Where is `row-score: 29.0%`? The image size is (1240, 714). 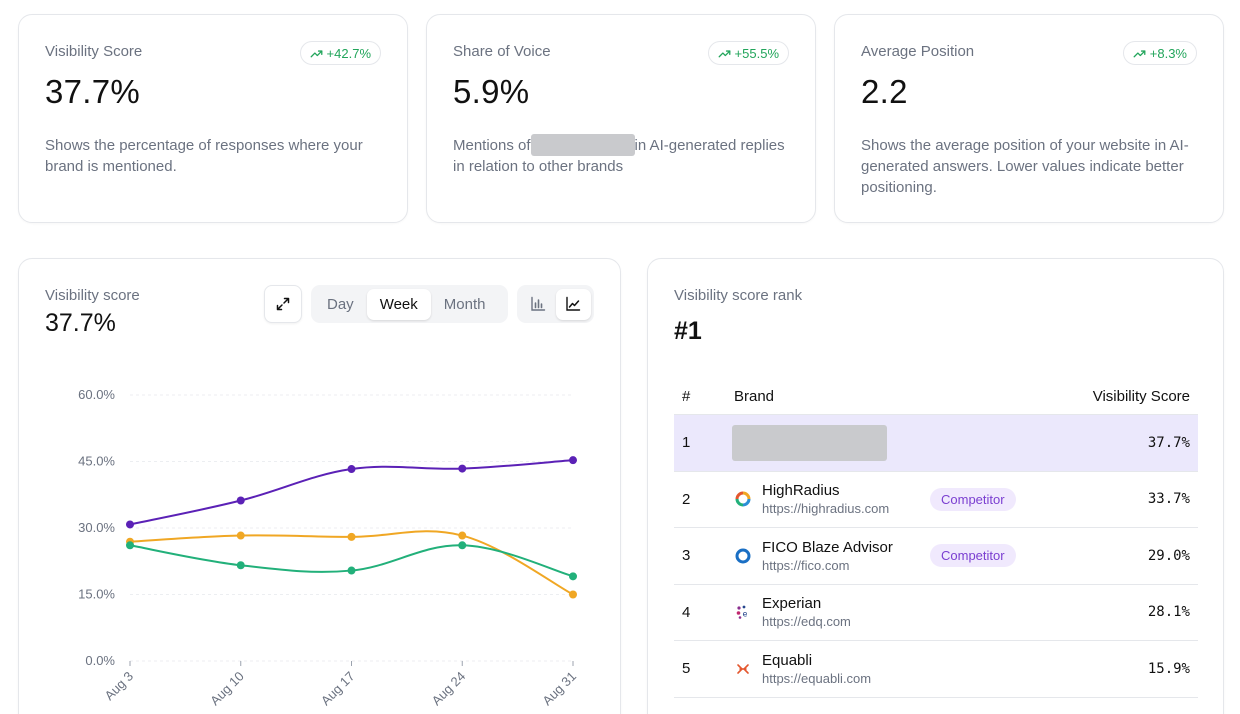
row-score: 29.0% is located at coordinates (1168, 555).